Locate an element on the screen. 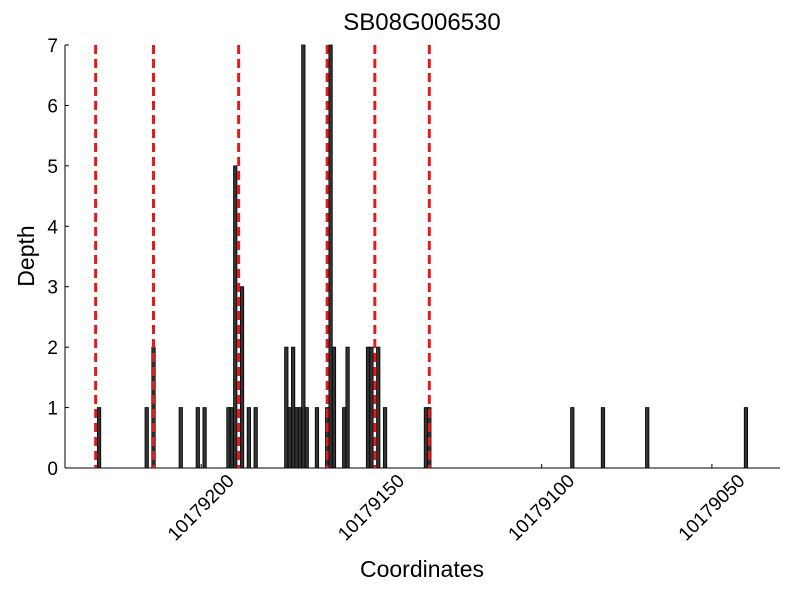 Image resolution: width=800 pixels, height=600 pixels. y-tick-label: 3 is located at coordinates (52, 288).